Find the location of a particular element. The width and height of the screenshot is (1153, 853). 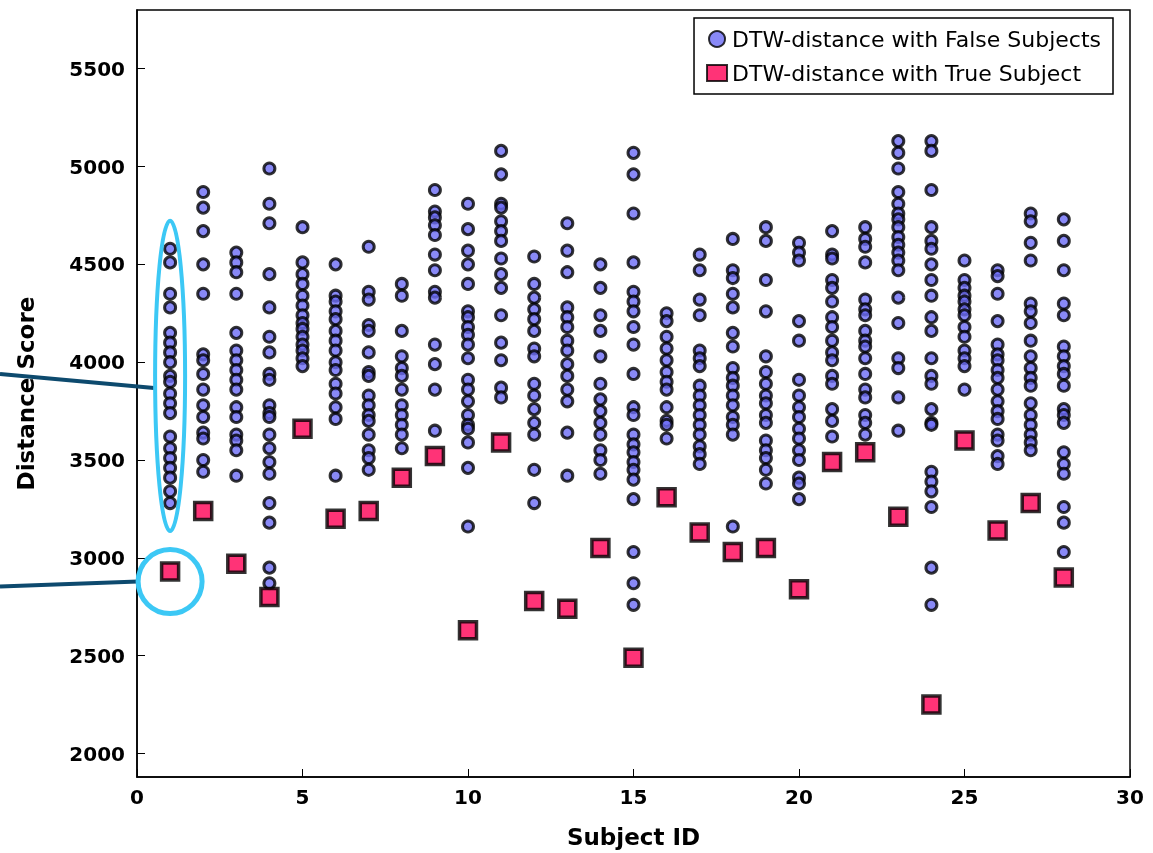

x-tick-label: 20 is located at coordinates (799, 797).